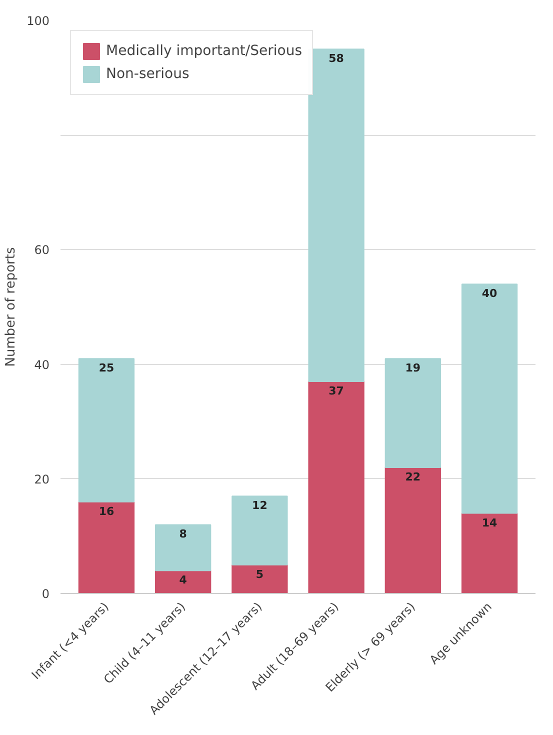 This screenshot has height=735, width=553. What do you see at coordinates (336, 59) in the screenshot?
I see `data-label: 58` at bounding box center [336, 59].